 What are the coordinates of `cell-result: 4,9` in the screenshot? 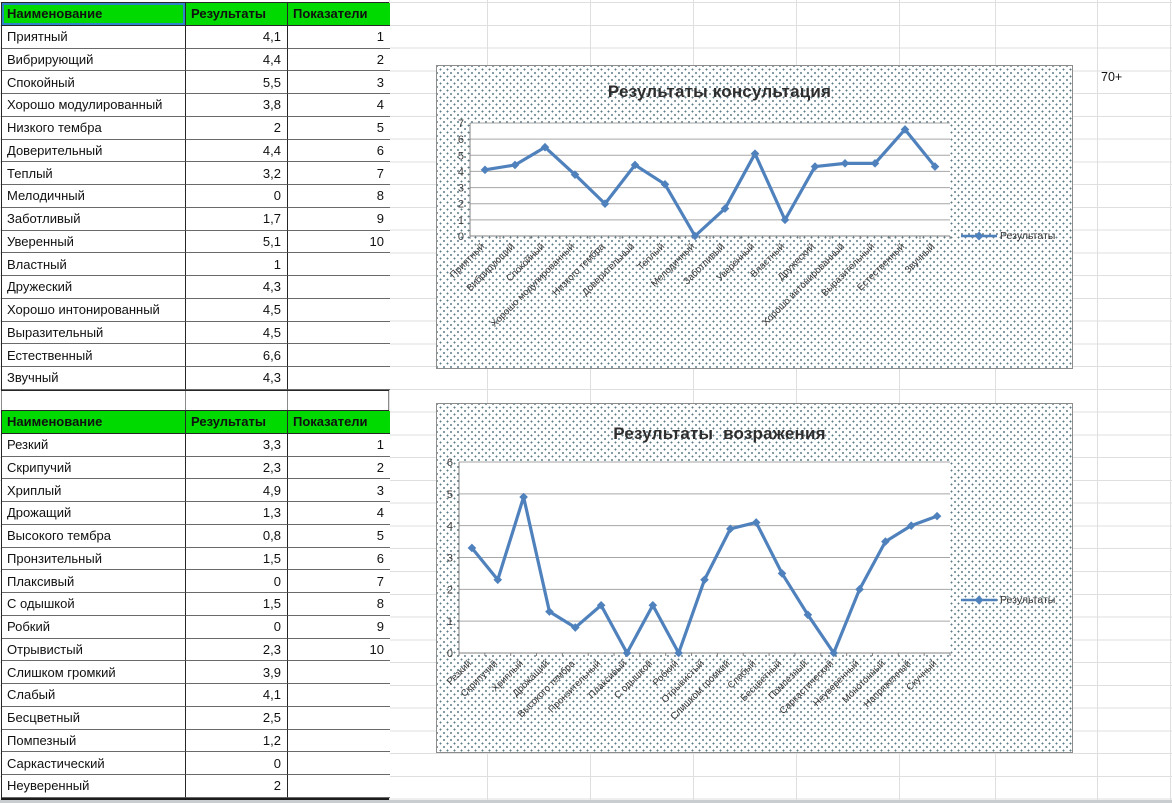 It's located at (237, 490).